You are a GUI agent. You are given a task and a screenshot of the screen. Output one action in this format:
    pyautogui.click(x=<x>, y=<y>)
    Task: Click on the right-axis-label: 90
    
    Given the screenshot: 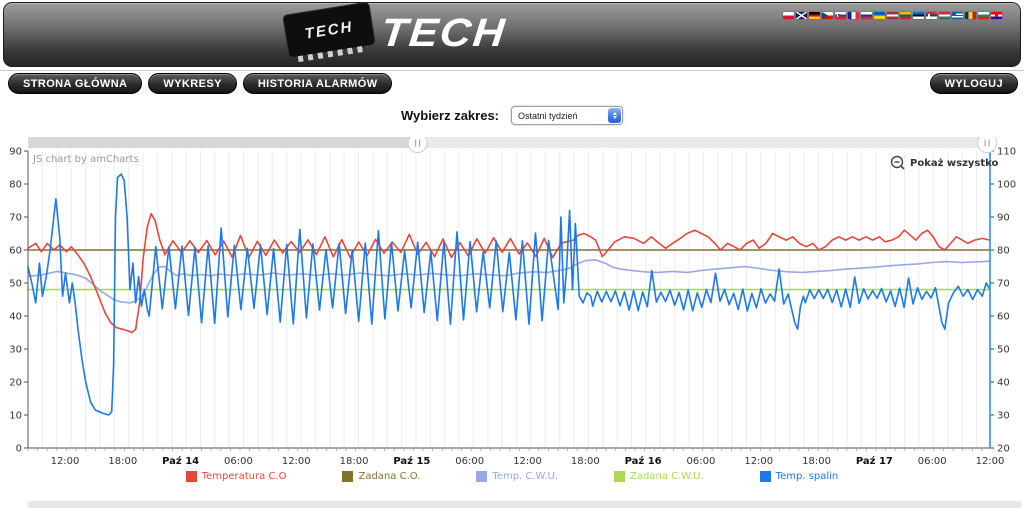 What is the action you would take?
    pyautogui.click(x=1003, y=218)
    